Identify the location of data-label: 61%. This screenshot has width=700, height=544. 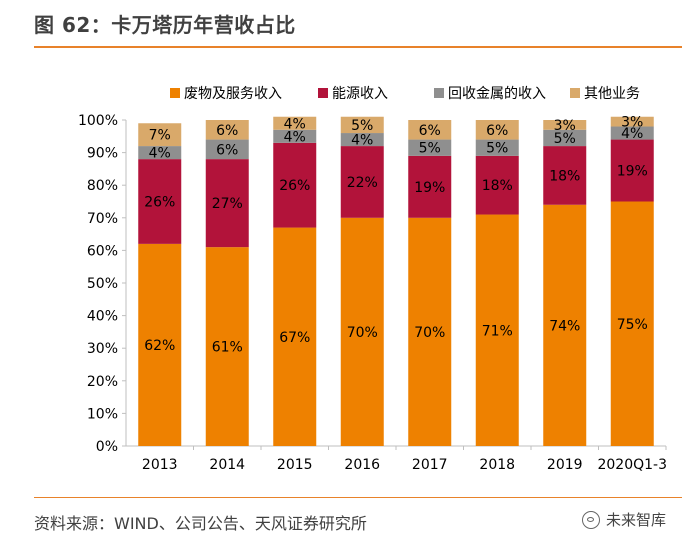
(227, 348).